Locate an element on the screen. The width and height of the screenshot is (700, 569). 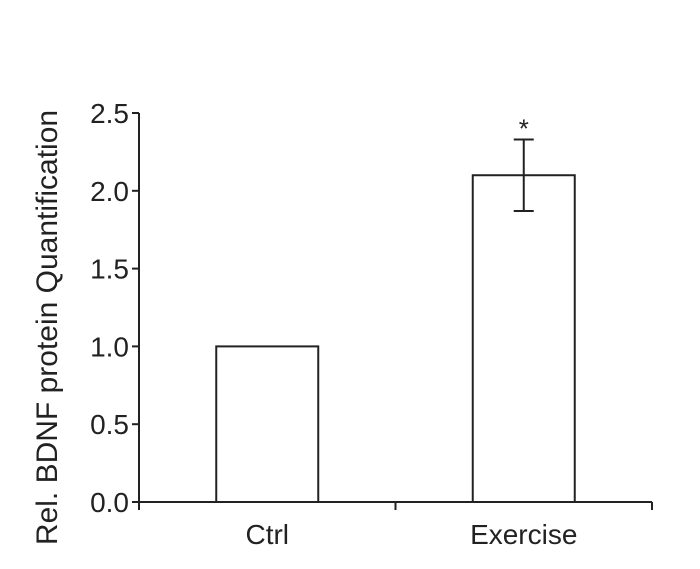
y-tick-label: 2.0 is located at coordinates (109, 191).